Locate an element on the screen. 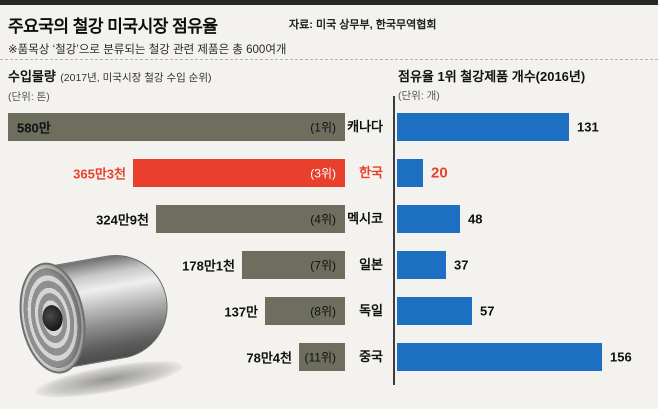 This screenshot has height=409, width=658. count-value-mexico: 48 is located at coordinates (475, 219).